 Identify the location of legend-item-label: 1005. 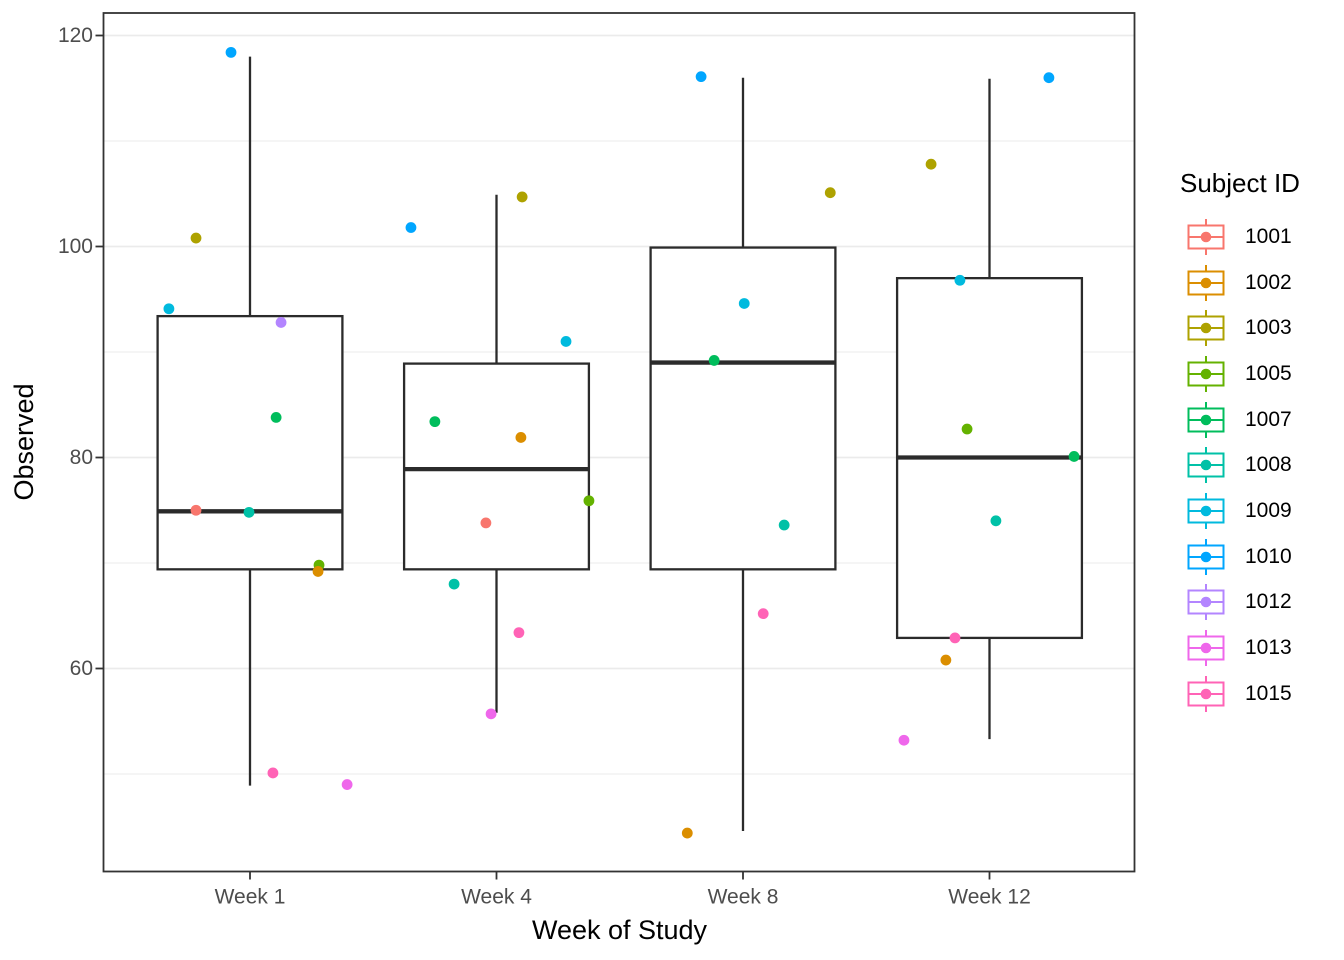
(1268, 373).